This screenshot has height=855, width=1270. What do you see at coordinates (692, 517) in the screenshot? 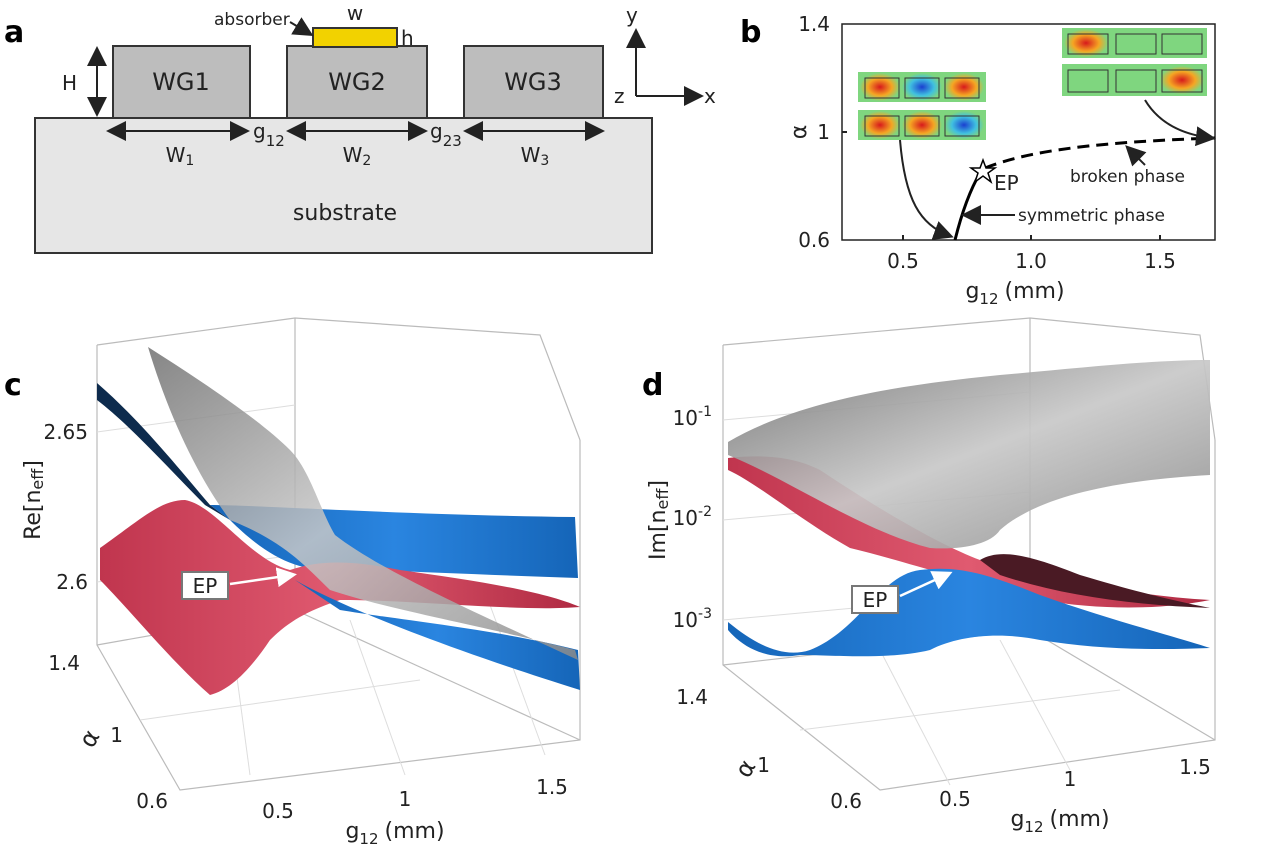
I see `z-tick-label: 10⁻²` at bounding box center [692, 517].